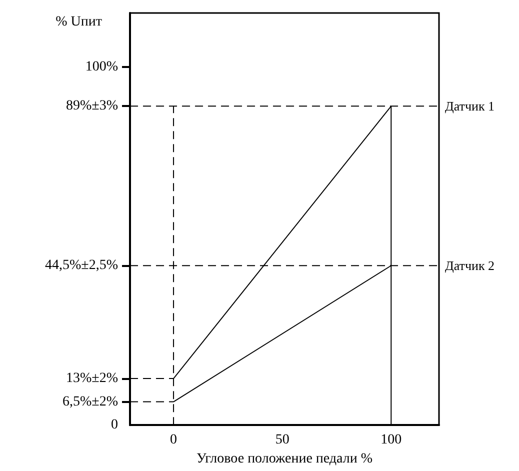  I want to click on y-tick-label: 13%±2%, so click(92, 378).